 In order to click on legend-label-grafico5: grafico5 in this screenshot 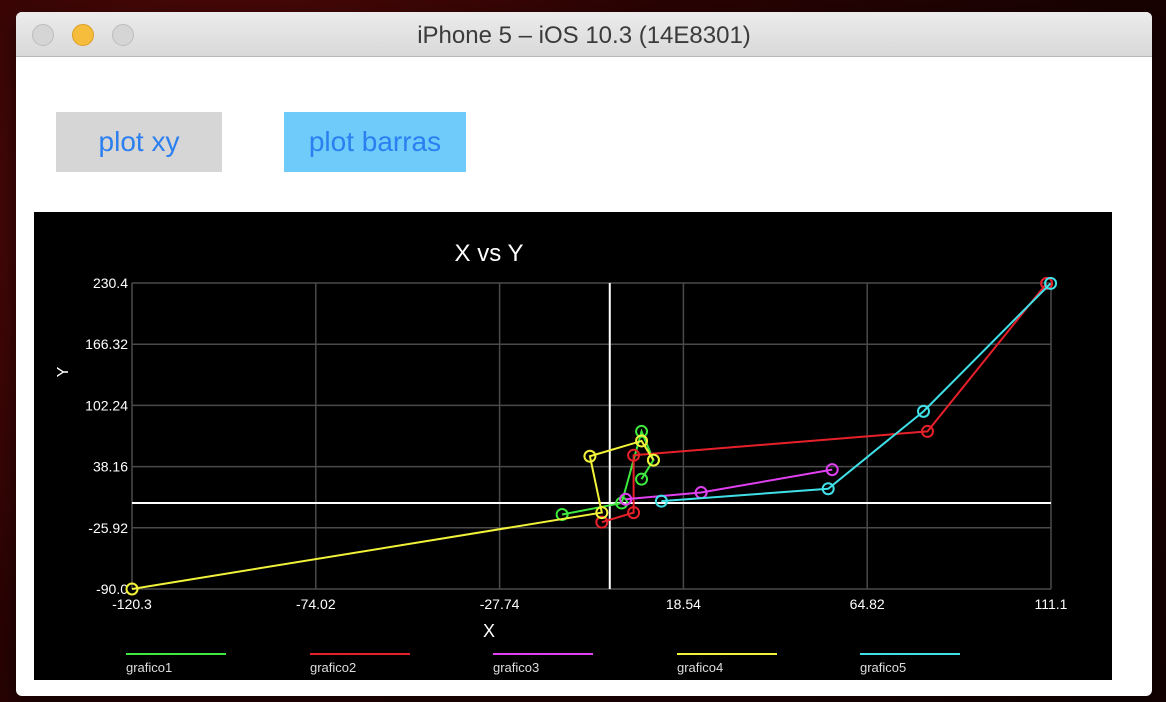, I will do `click(883, 667)`.